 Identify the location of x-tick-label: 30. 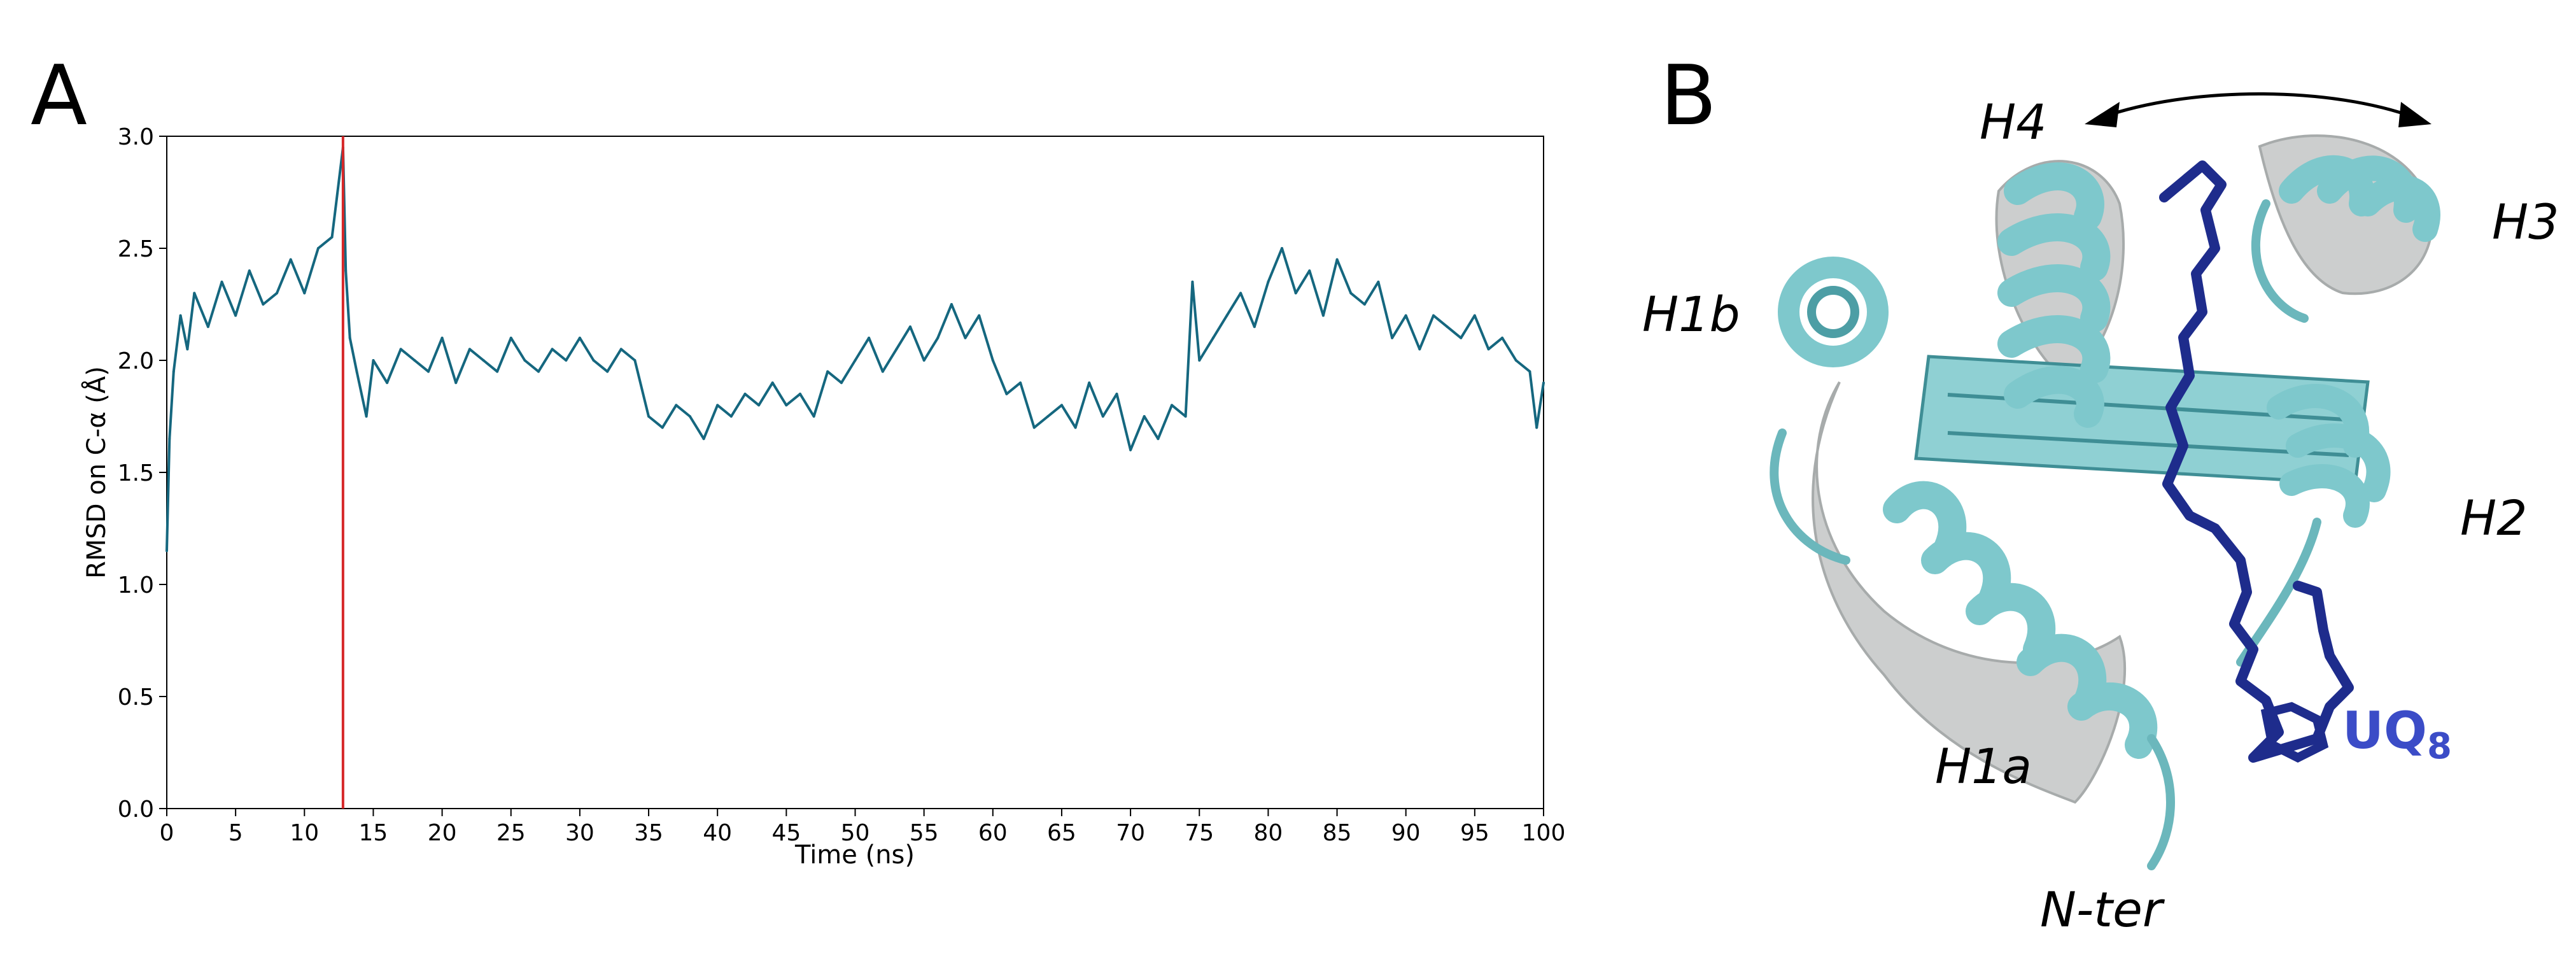
(580, 833).